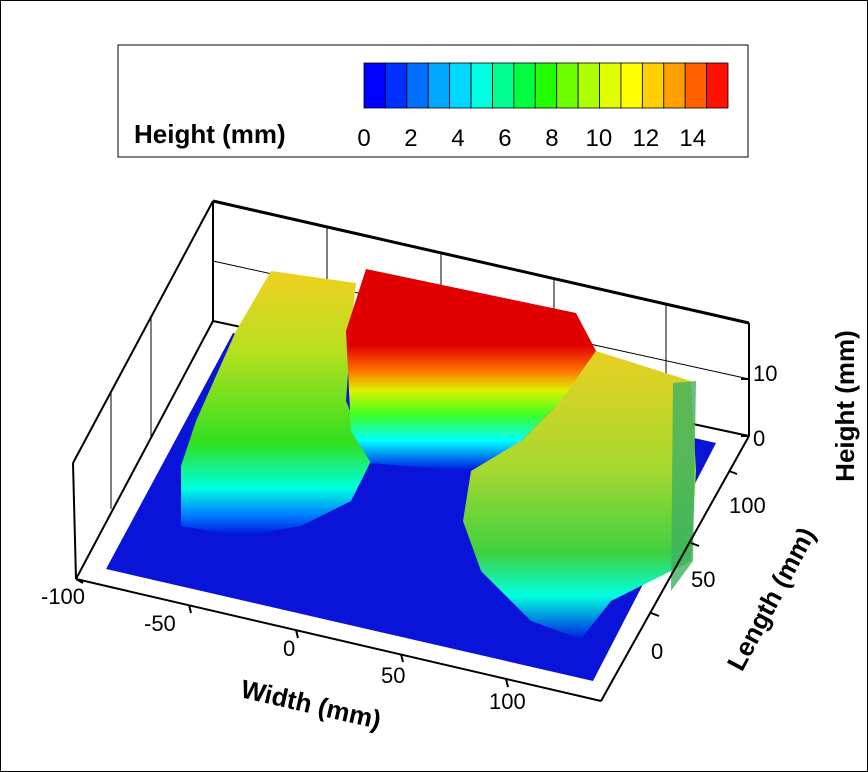 The height and width of the screenshot is (772, 868). What do you see at coordinates (683, 486) in the screenshot?
I see `surface-right-wall` at bounding box center [683, 486].